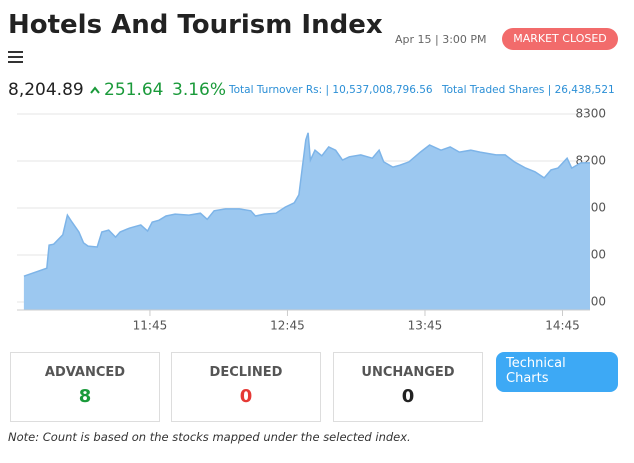 Image resolution: width=634 pixels, height=463 pixels. Describe the element at coordinates (331, 90) in the screenshot. I see `turnover: Total Turnover Rs: | 10,537,008,796.56` at that location.